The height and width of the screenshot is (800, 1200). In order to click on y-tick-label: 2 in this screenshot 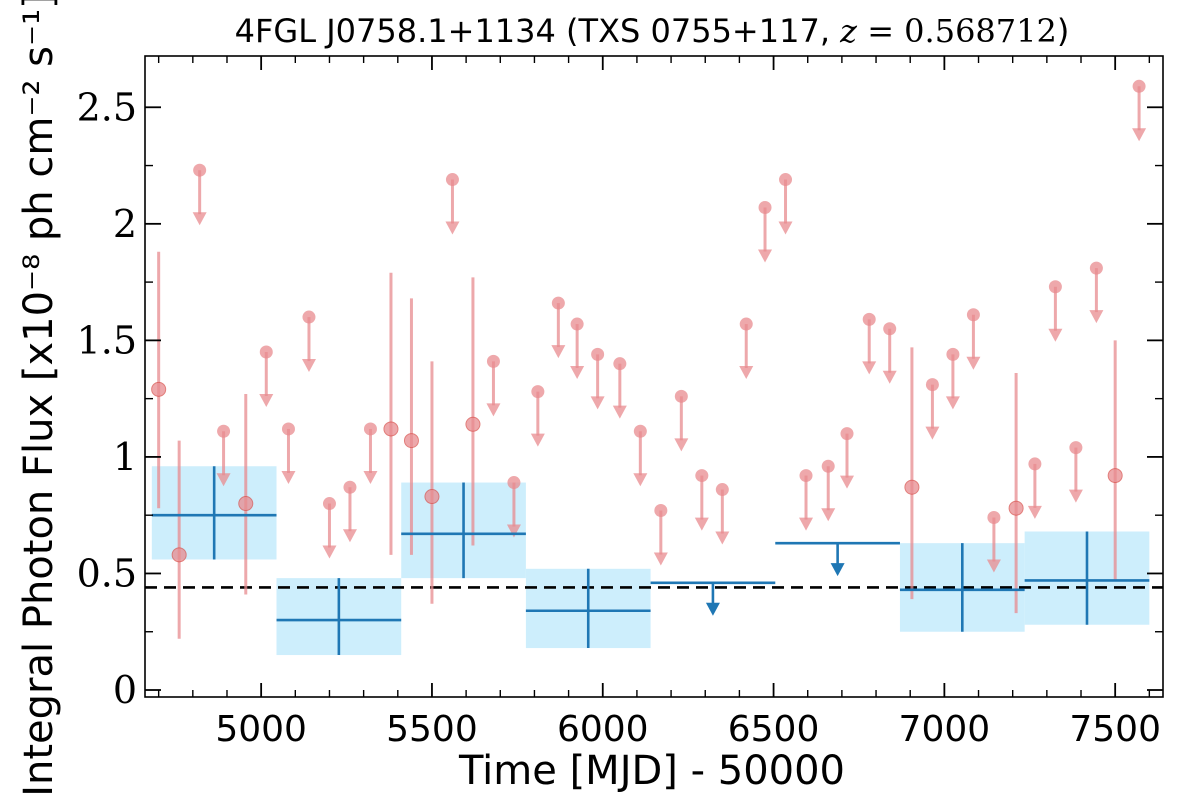, I will do `click(125, 224)`.